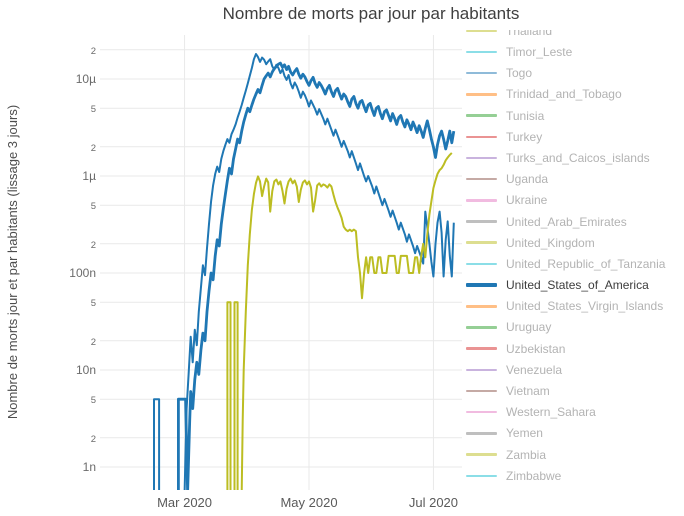  What do you see at coordinates (577, 285) in the screenshot?
I see `legend-item-label: United_States_of_America` at bounding box center [577, 285].